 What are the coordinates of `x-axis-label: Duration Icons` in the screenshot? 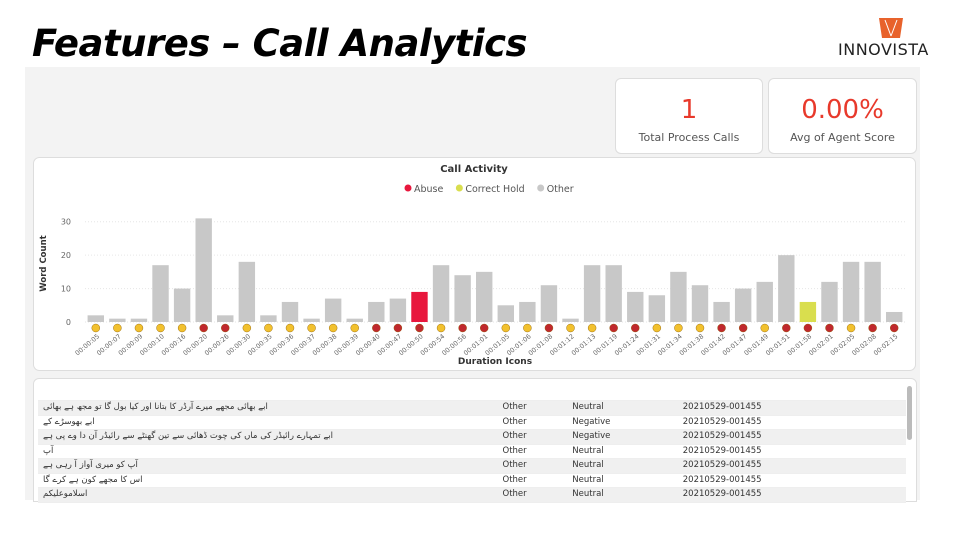 It's located at (495, 362).